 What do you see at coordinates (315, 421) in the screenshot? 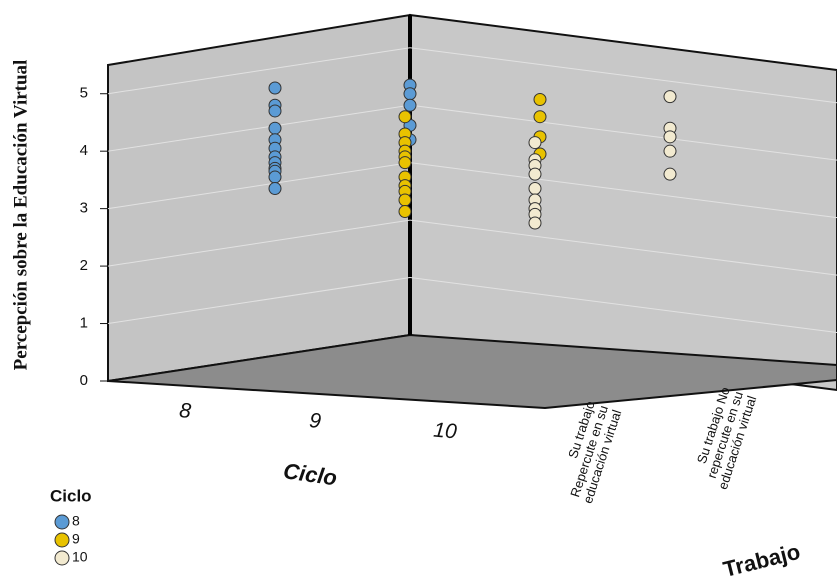
I see `x-tick-label: 9` at bounding box center [315, 421].